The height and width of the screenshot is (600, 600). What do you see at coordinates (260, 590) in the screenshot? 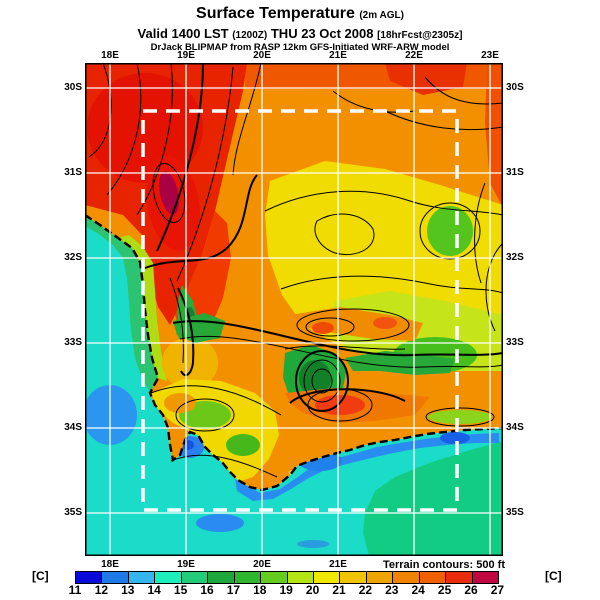
I see `colorbar-tick-18: 18` at bounding box center [260, 590].